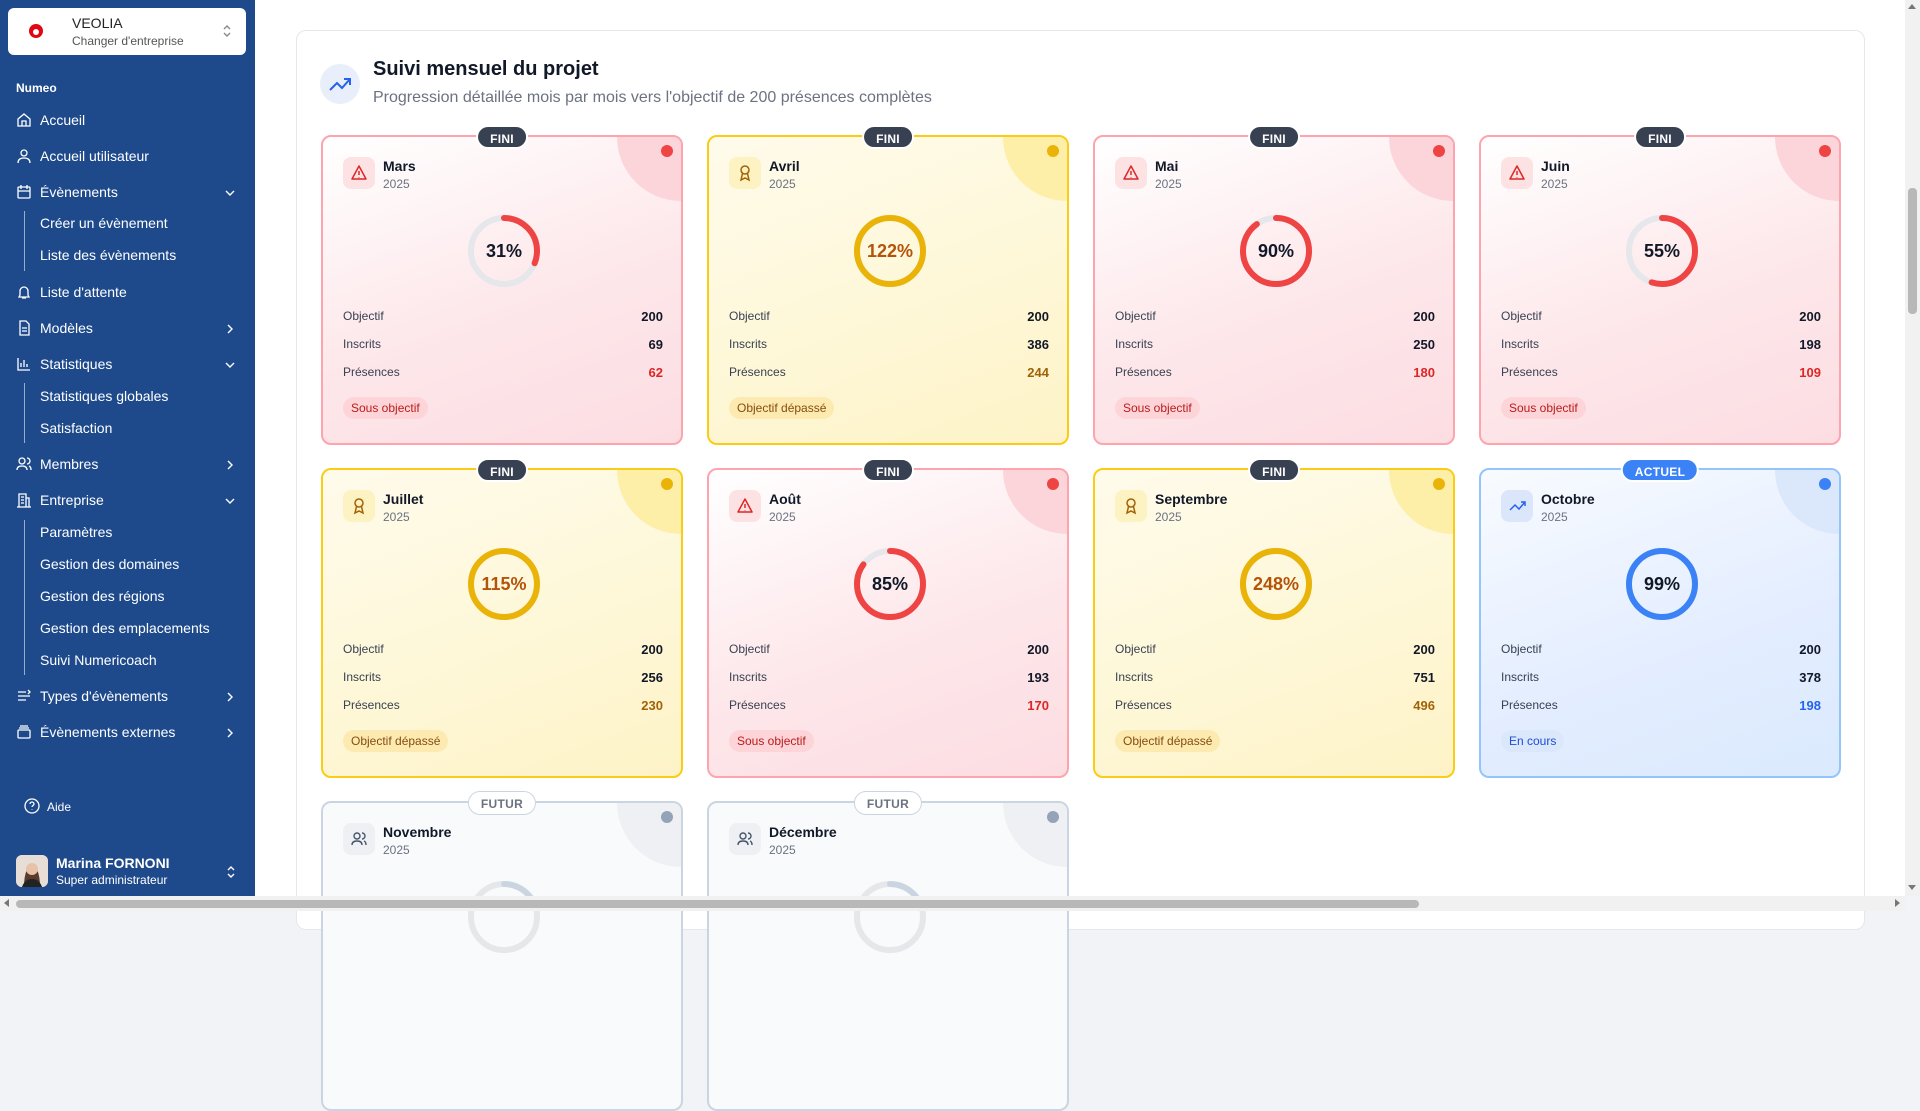  What do you see at coordinates (131, 872) in the screenshot?
I see `user-menu: Marina FORNONI Super administrateur` at bounding box center [131, 872].